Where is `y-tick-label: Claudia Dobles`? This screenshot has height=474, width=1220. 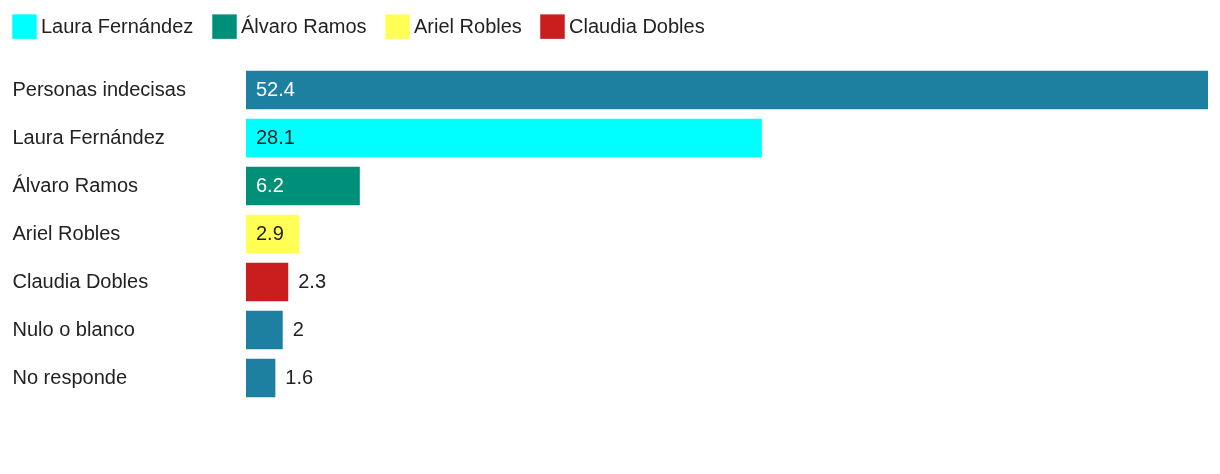
y-tick-label: Claudia Dobles is located at coordinates (80, 281).